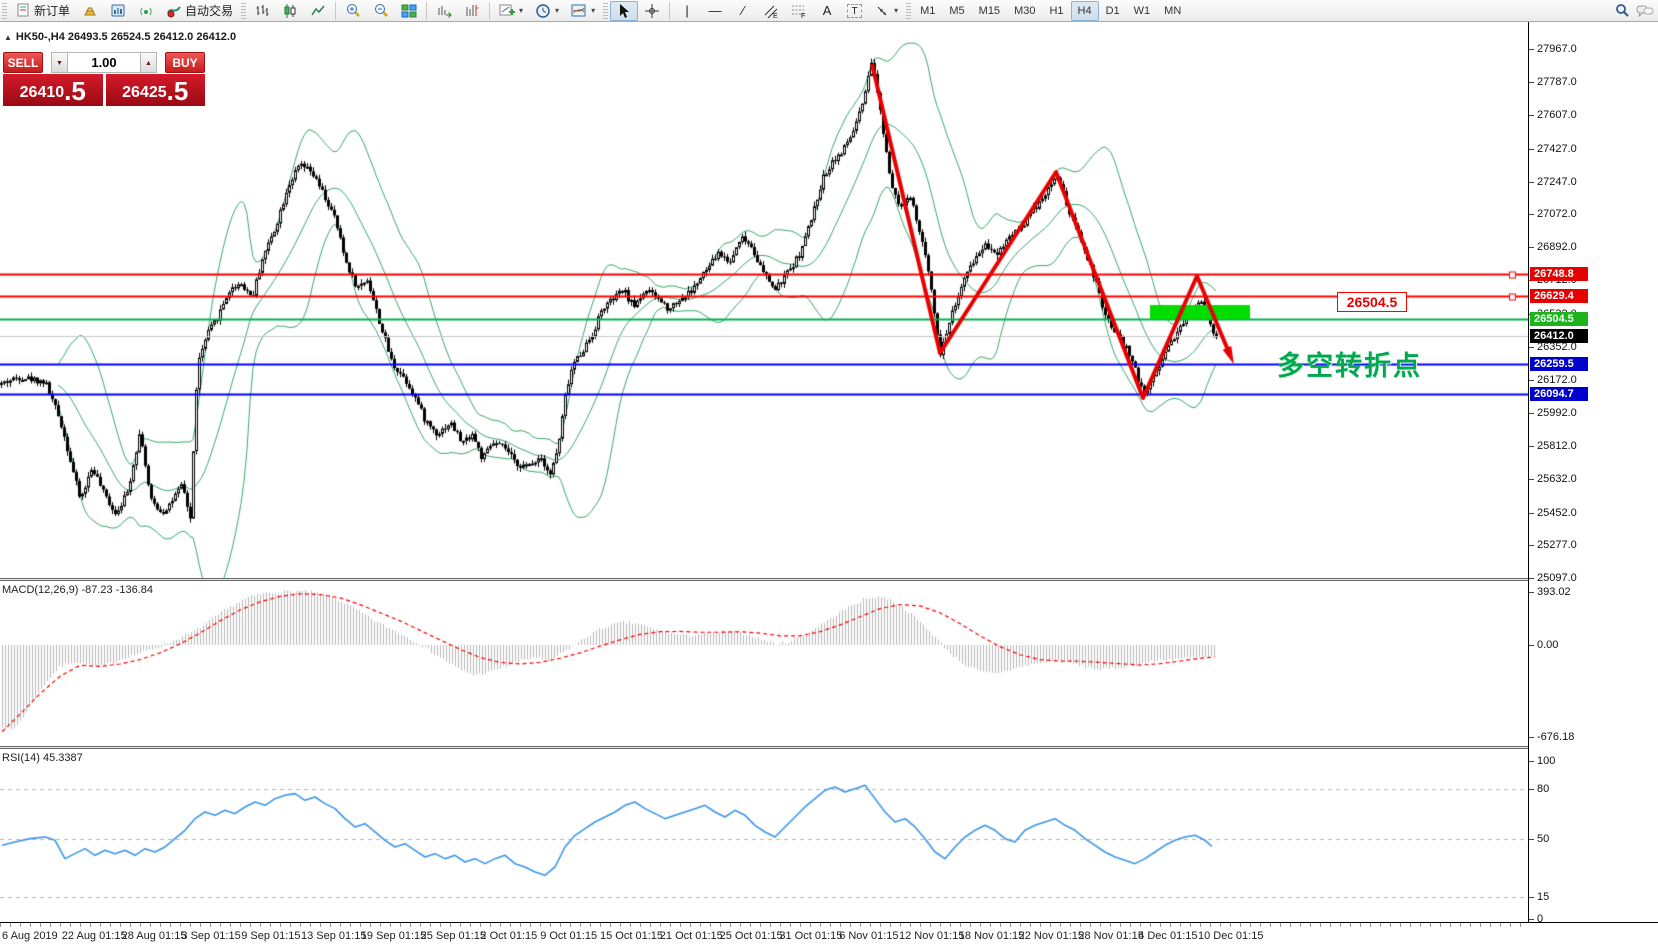 The width and height of the screenshot is (1658, 947). What do you see at coordinates (174, 11) in the screenshot?
I see `autotrading-icon` at bounding box center [174, 11].